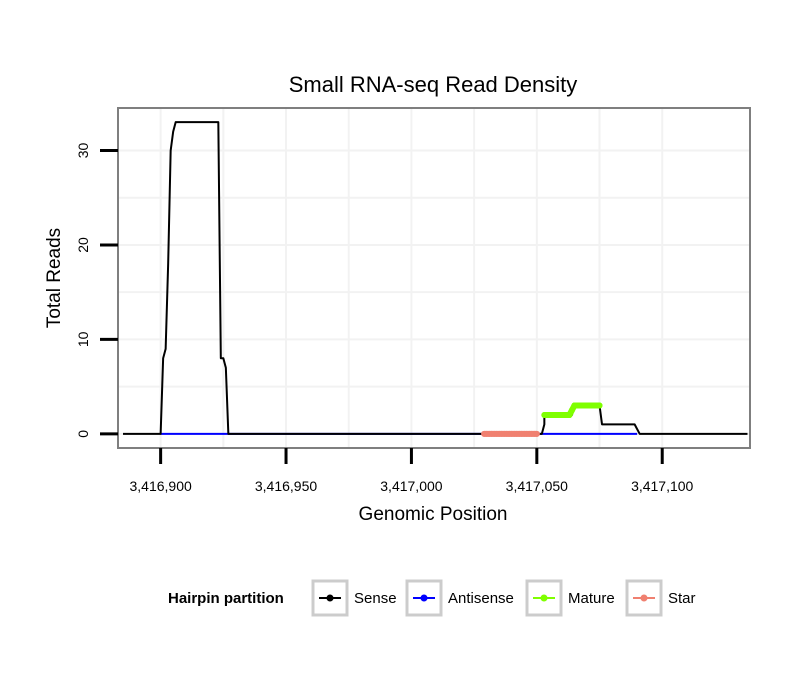 This screenshot has width=810, height=690. I want to click on legend-label: Star, so click(682, 598).